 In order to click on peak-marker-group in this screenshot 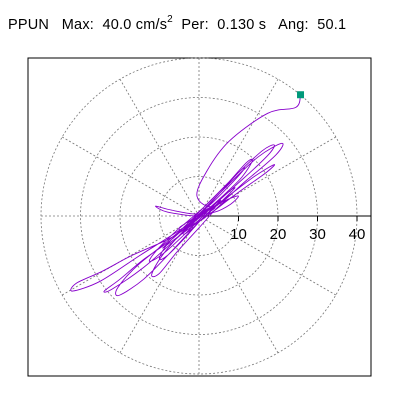, I will do `click(301, 95)`.